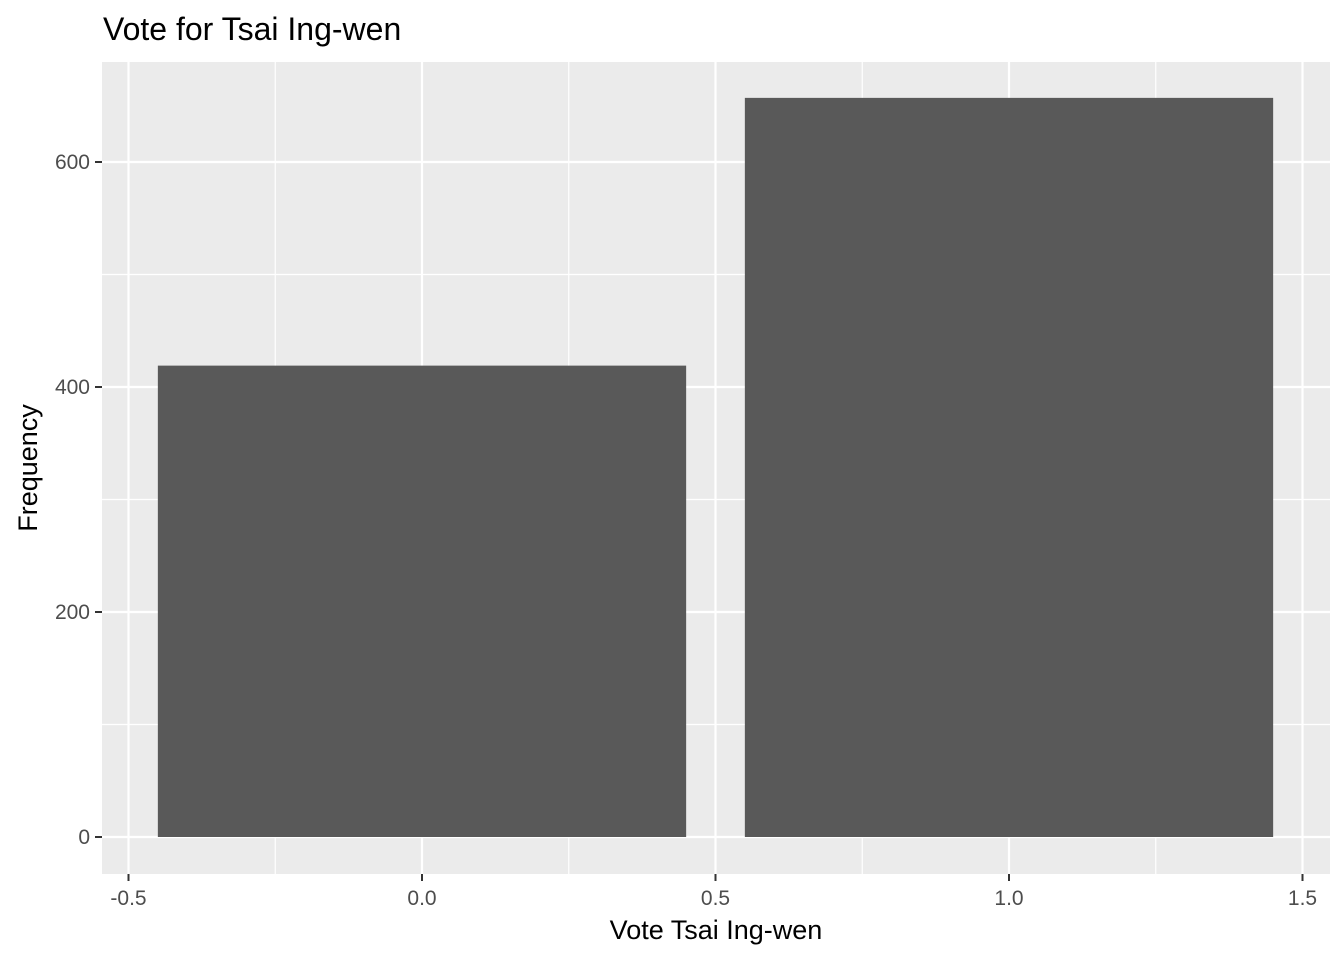 The height and width of the screenshot is (960, 1344). I want to click on y-tick-label: 200, so click(72, 612).